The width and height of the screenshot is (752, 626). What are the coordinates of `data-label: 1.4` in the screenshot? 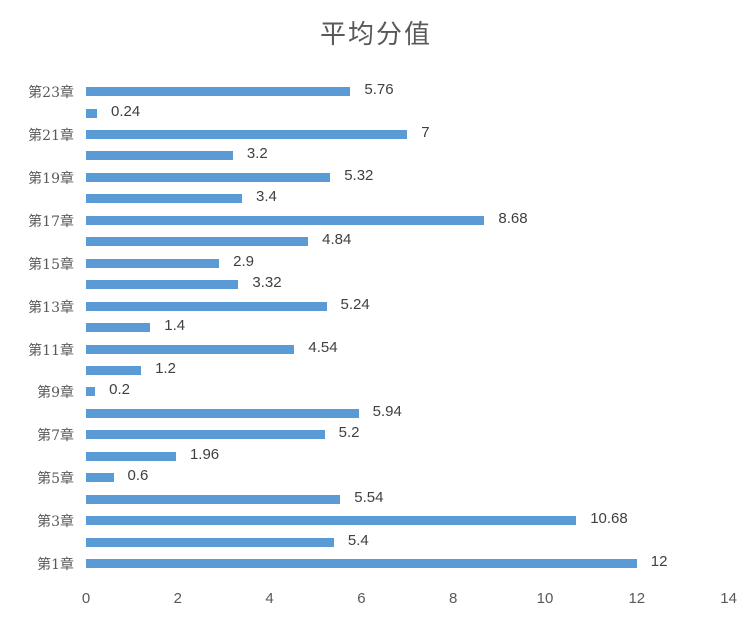 It's located at (175, 326).